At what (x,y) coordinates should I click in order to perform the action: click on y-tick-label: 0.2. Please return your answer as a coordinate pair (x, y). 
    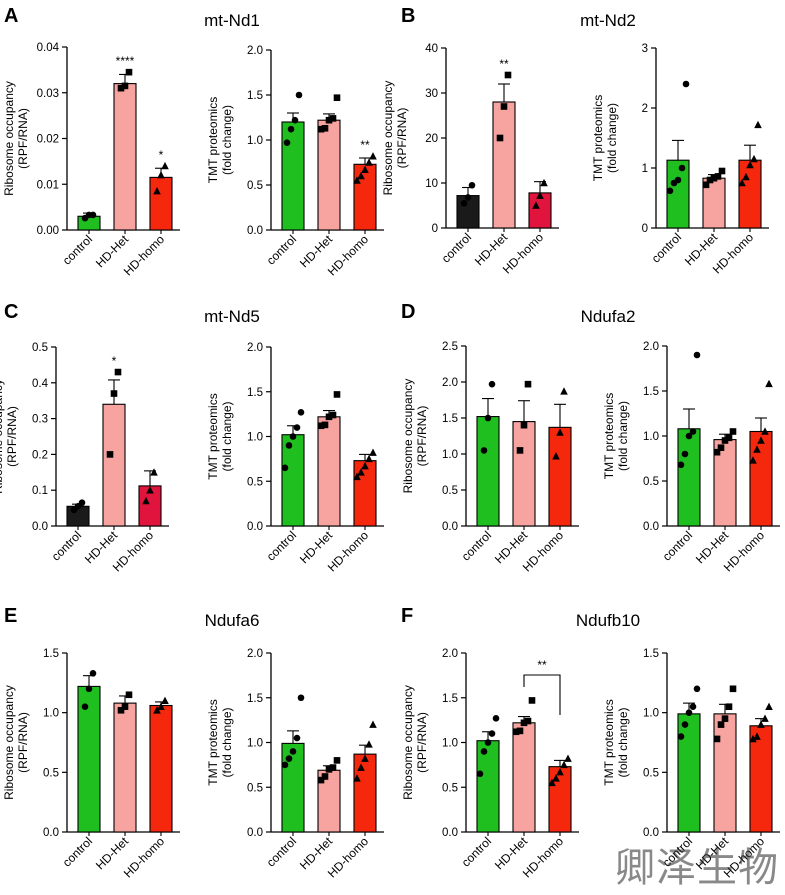
    Looking at the image, I should click on (40, 455).